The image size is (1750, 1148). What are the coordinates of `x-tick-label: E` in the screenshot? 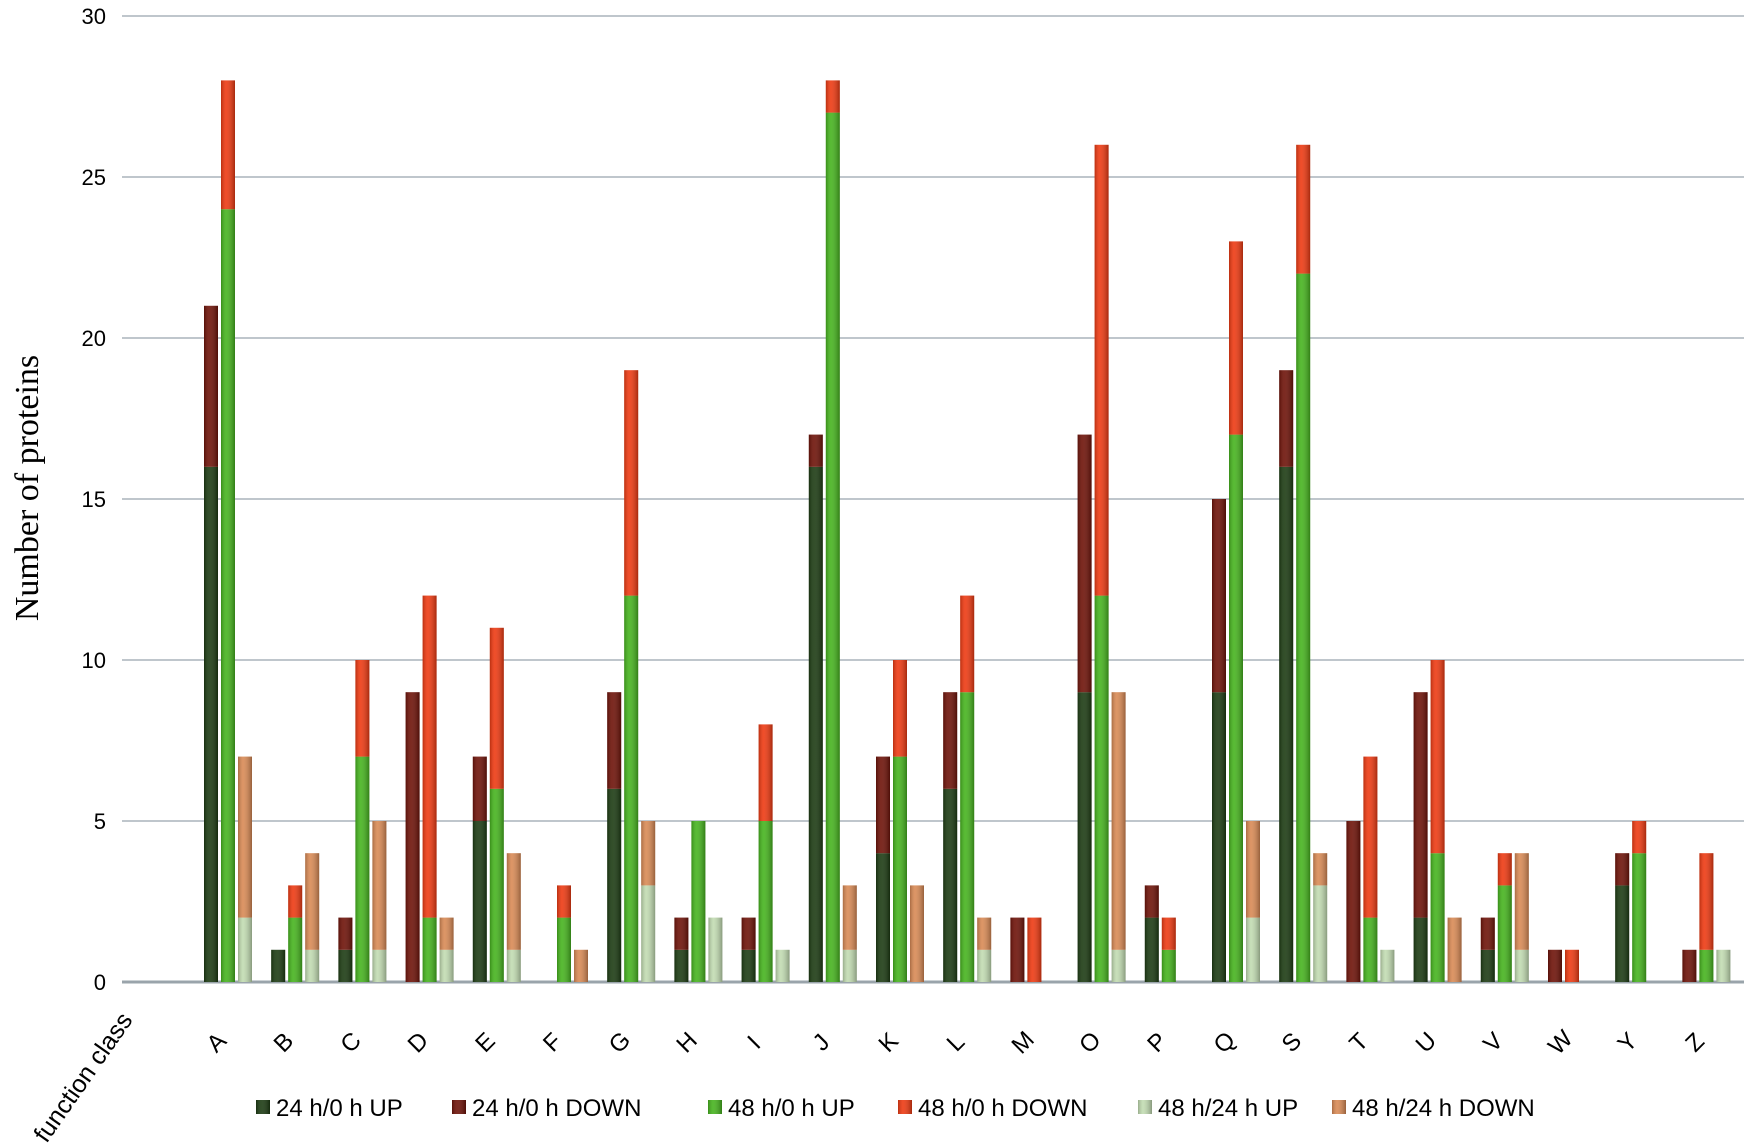 It's located at (485, 1042).